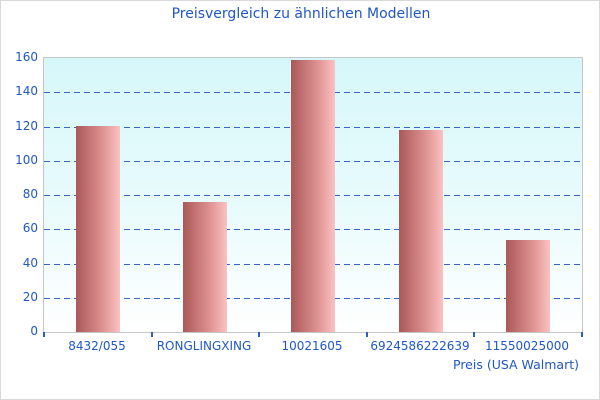  Describe the element at coordinates (301, 14) in the screenshot. I see `chart-title: Preisvergleich zu ähnlichen Modellen` at that location.